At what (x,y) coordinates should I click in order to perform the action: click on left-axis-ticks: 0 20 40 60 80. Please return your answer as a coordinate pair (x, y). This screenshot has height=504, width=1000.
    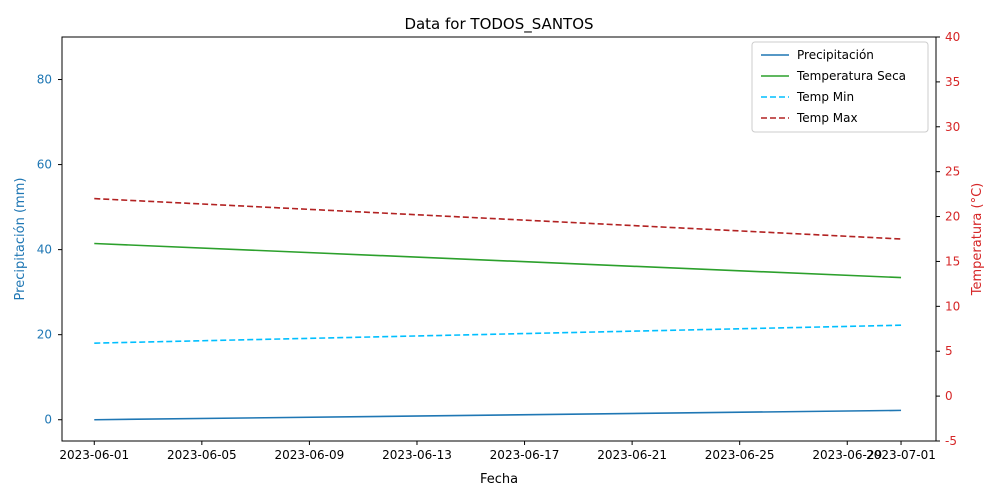
    Looking at the image, I should click on (49, 250).